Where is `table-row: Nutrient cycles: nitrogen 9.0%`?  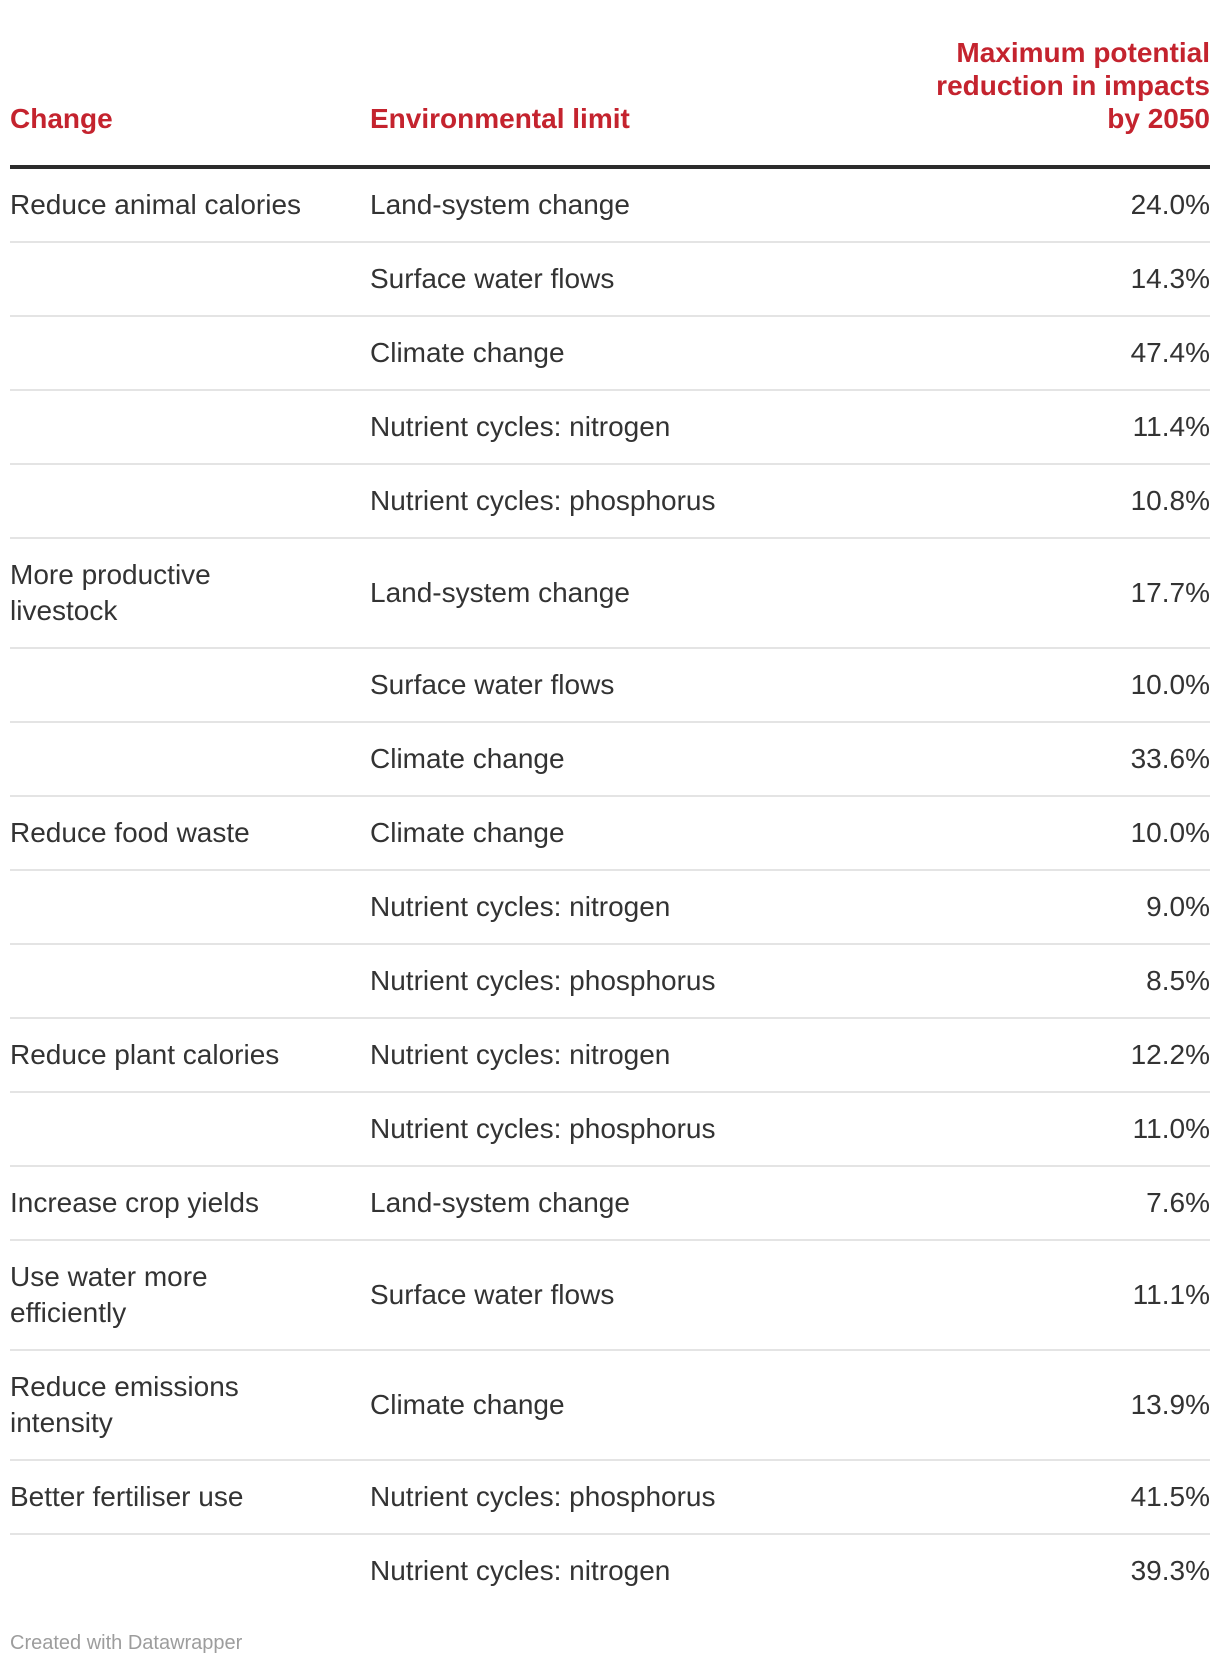 table-row: Nutrient cycles: nitrogen 9.0% is located at coordinates (610, 906).